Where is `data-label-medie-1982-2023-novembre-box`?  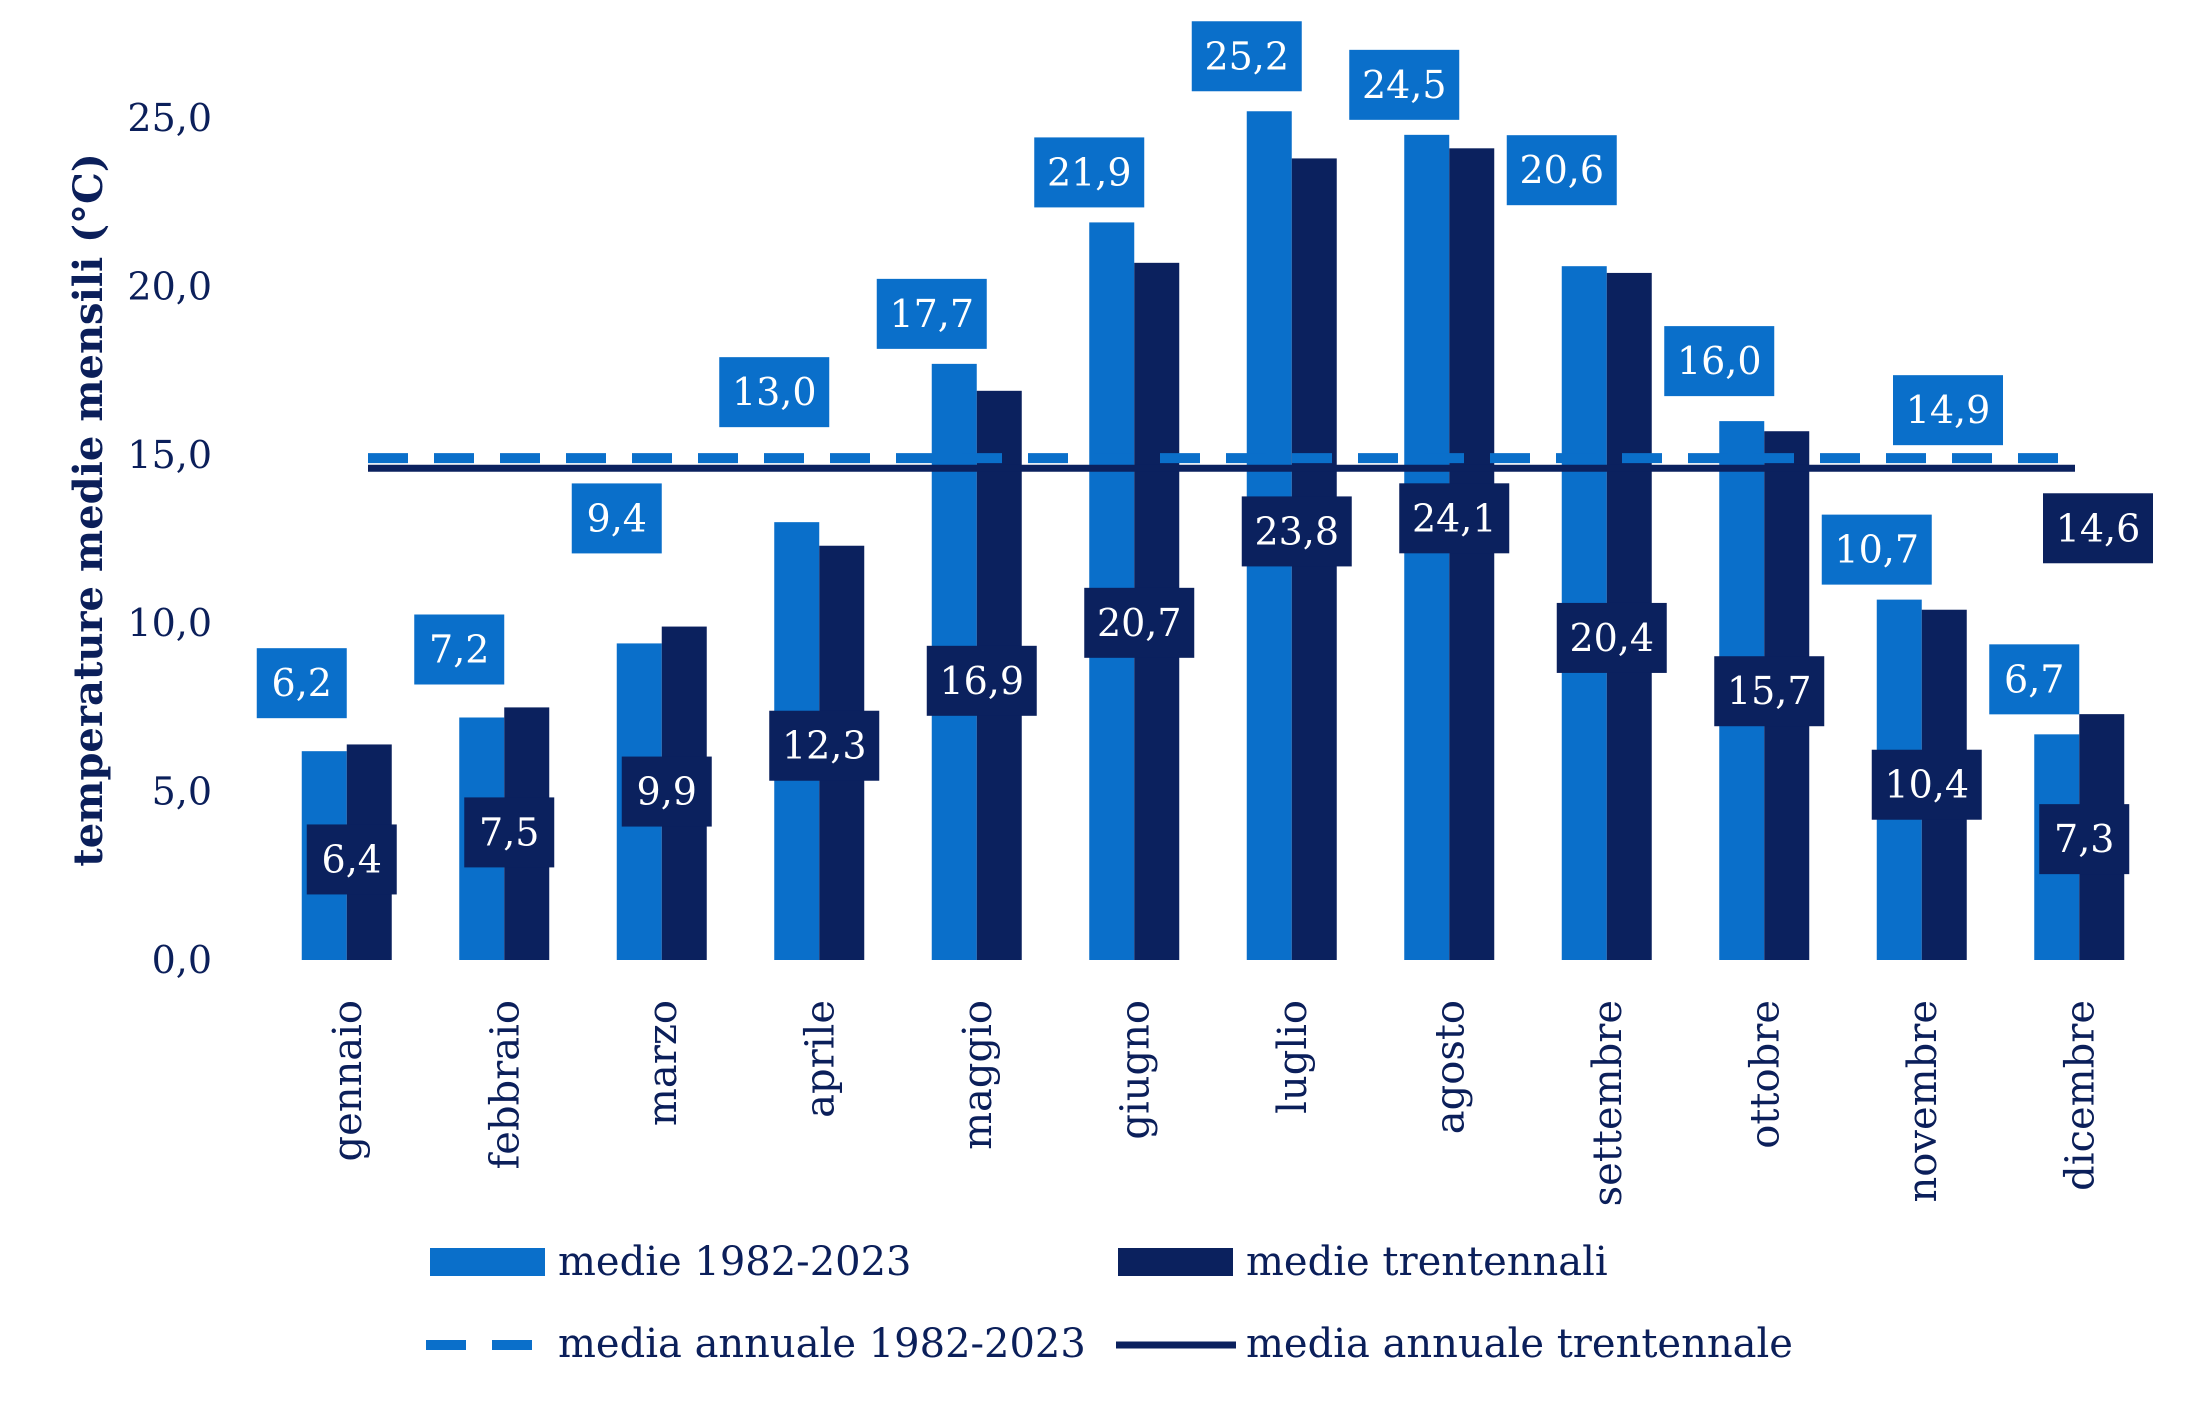 data-label-medie-1982-2023-novembre-box is located at coordinates (1876, 549).